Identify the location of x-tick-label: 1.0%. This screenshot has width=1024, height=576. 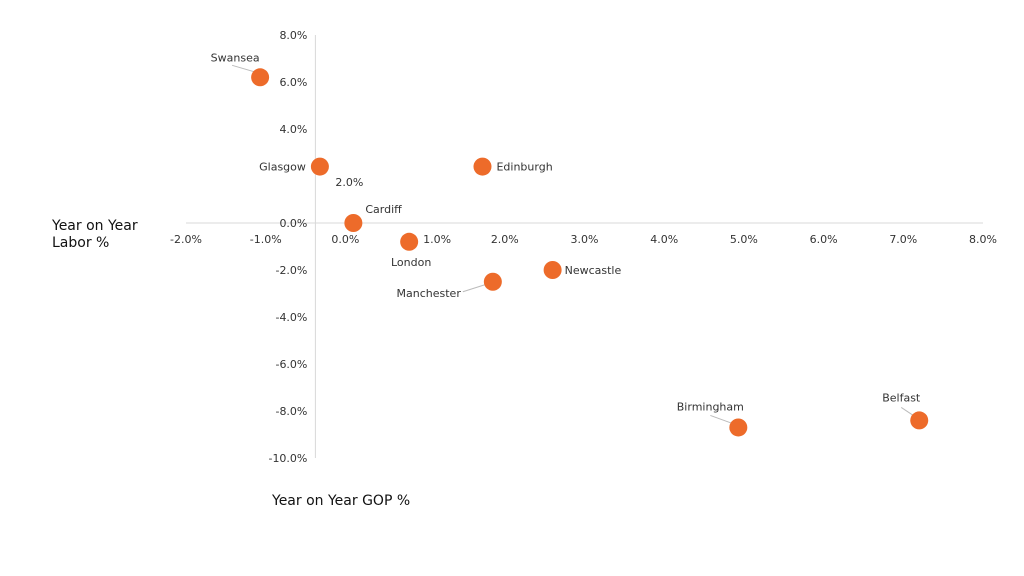
(437, 239).